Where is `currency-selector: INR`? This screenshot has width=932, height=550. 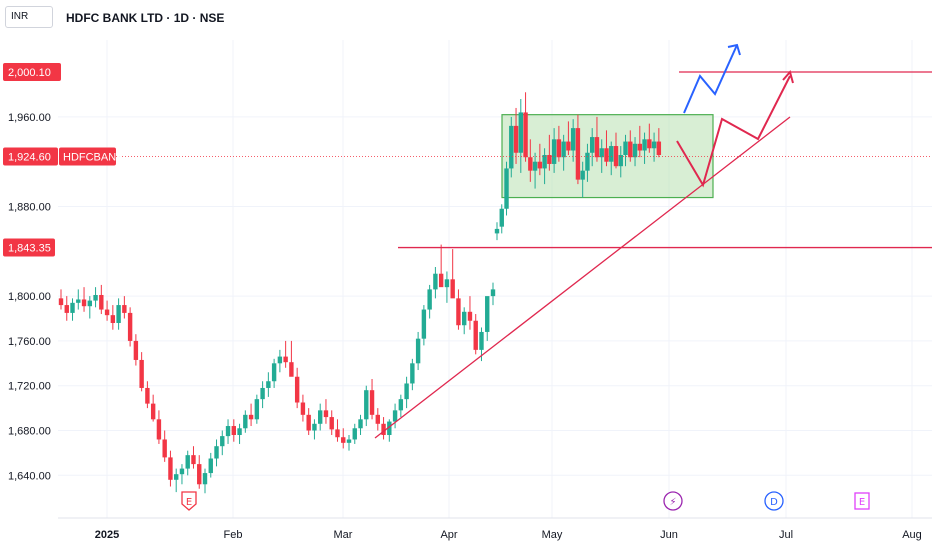
currency-selector: INR is located at coordinates (29, 17).